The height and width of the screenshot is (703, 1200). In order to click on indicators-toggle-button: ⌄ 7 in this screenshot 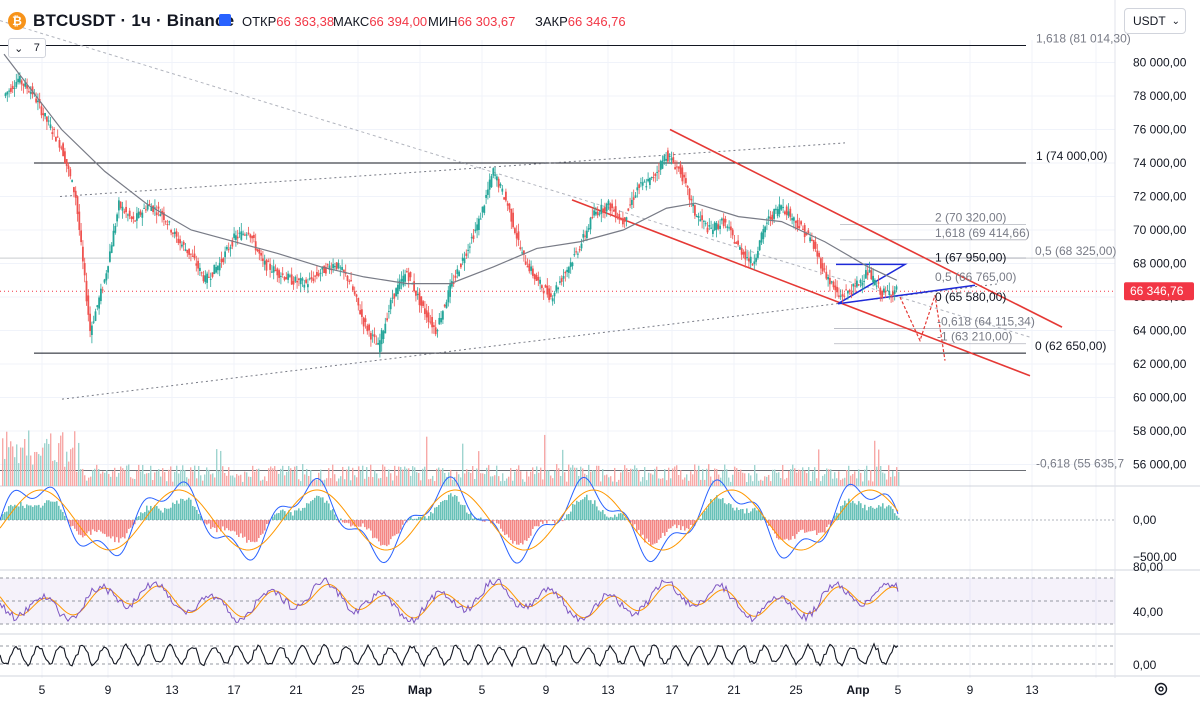, I will do `click(27, 48)`.